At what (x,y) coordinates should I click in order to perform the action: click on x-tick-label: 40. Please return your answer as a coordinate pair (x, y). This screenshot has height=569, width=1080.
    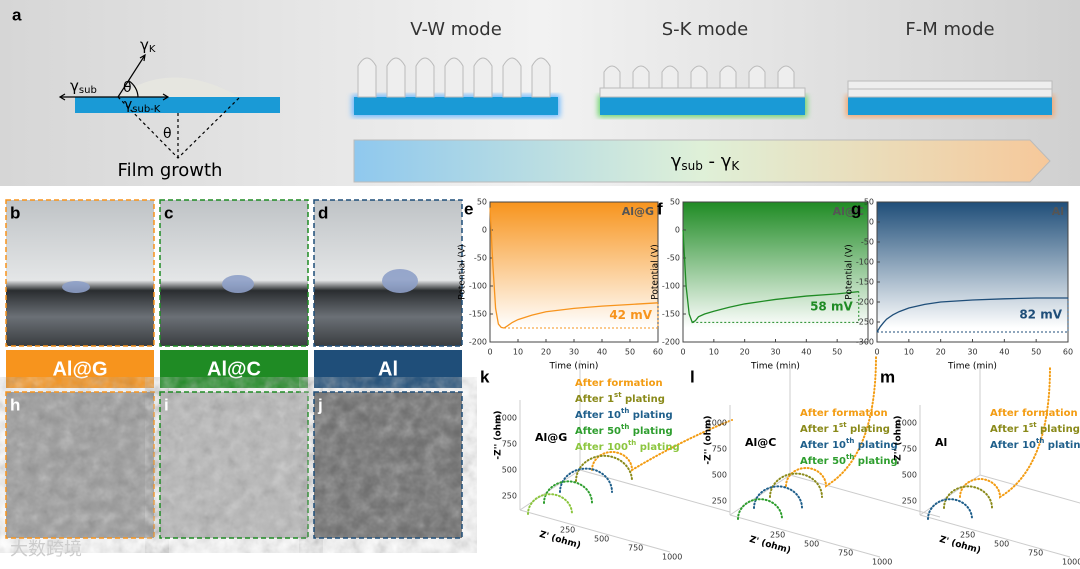
    Looking at the image, I should click on (1004, 352).